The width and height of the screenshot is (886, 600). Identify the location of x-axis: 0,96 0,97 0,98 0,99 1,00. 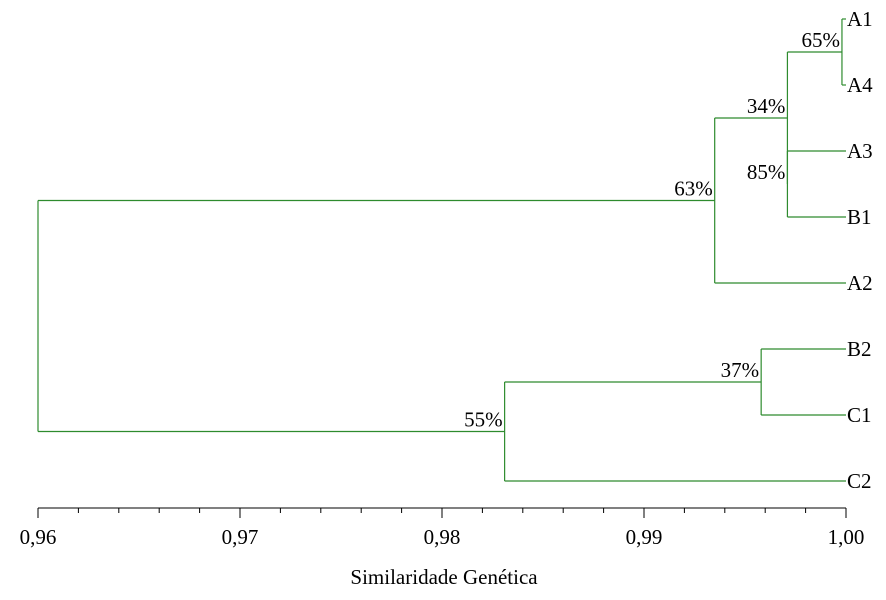
(442, 528).